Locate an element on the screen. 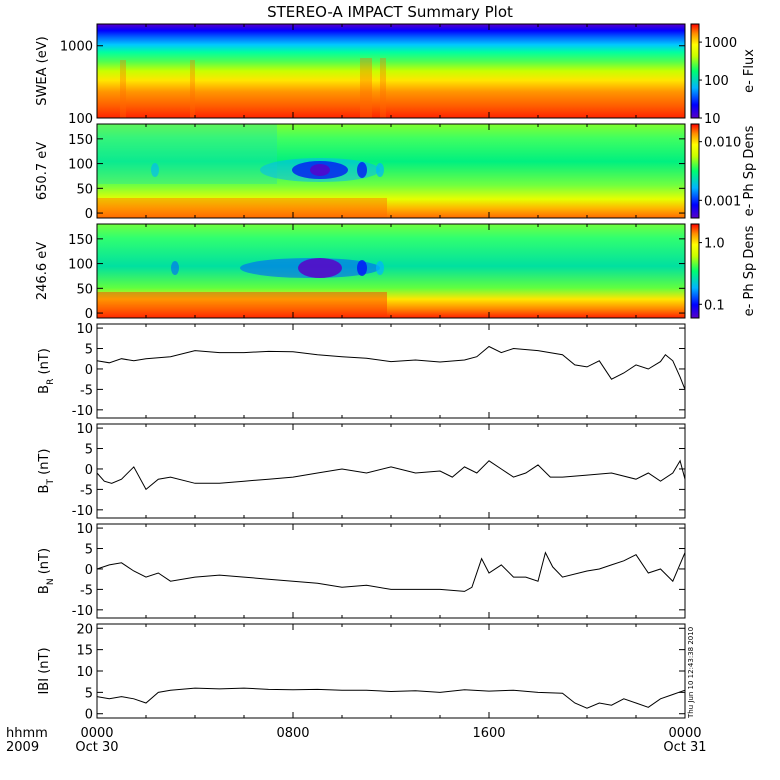 The width and height of the screenshot is (780, 780). time-tick-sublabel: Oct 31 is located at coordinates (684, 747).